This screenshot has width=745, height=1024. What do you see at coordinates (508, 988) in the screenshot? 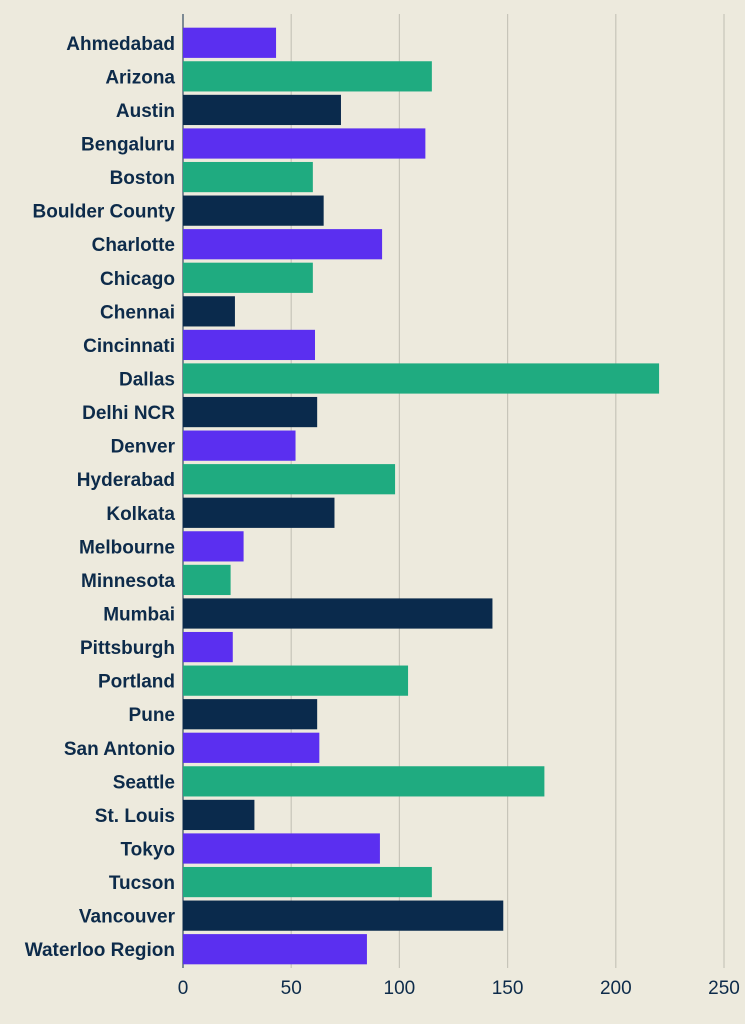
I see `x-tick-label: 150` at bounding box center [508, 988].